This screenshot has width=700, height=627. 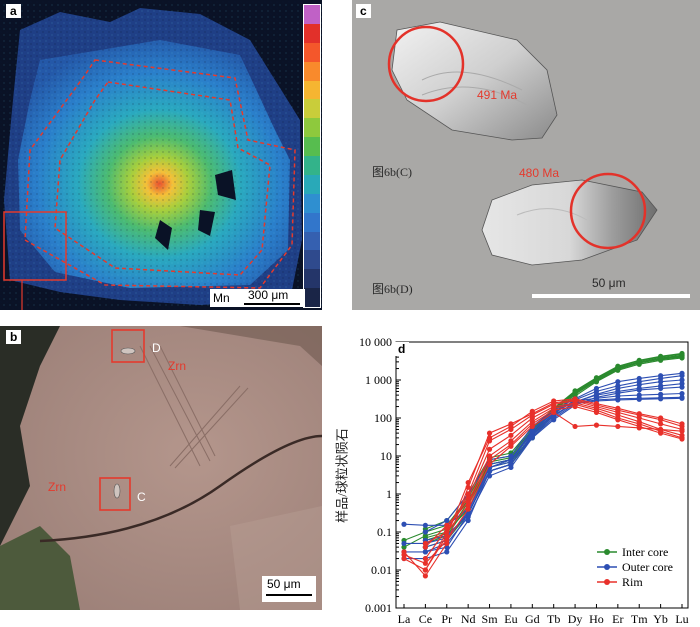 What do you see at coordinates (386, 456) in the screenshot?
I see `y-tick-label: 10` at bounding box center [386, 456].